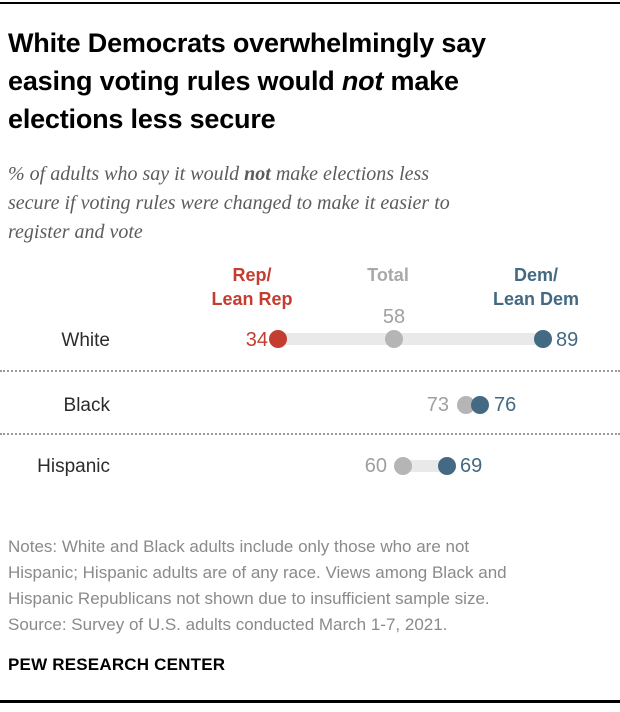 This screenshot has height=712, width=620. Describe the element at coordinates (247, 43) in the screenshot. I see `title-line-1: White Democrats overwhelmingly say` at that location.